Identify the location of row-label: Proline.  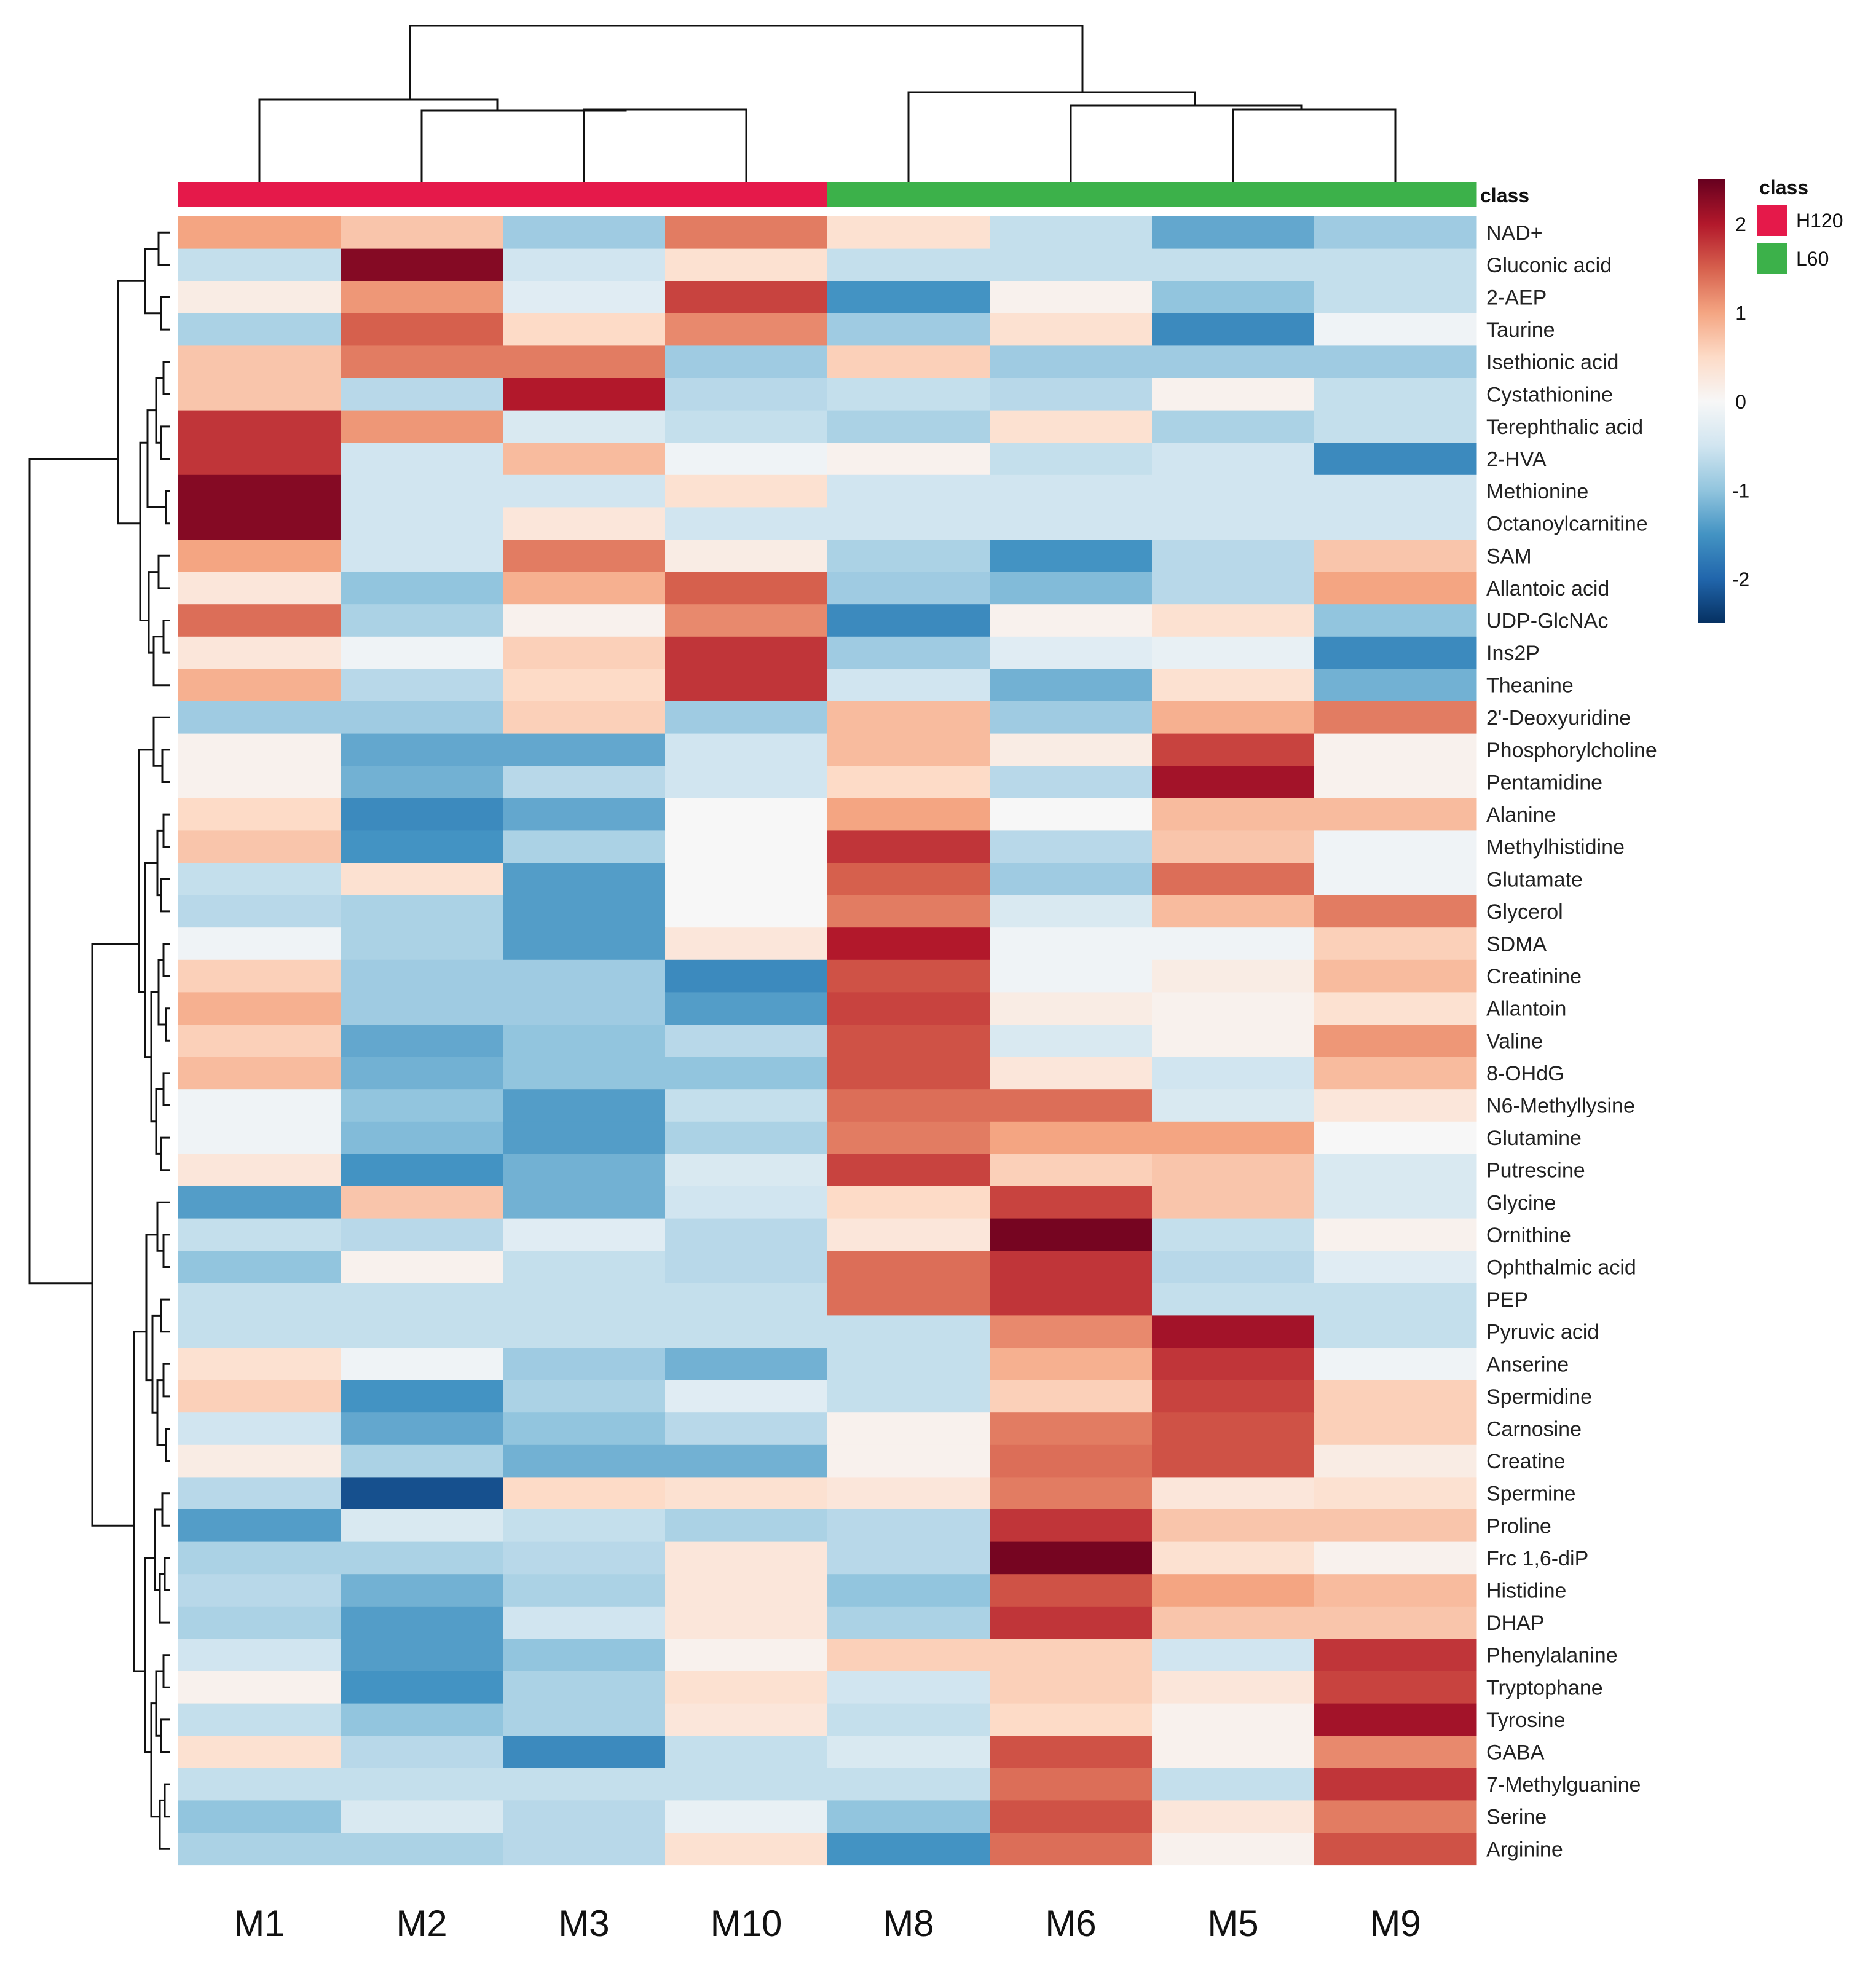
(1518, 1526).